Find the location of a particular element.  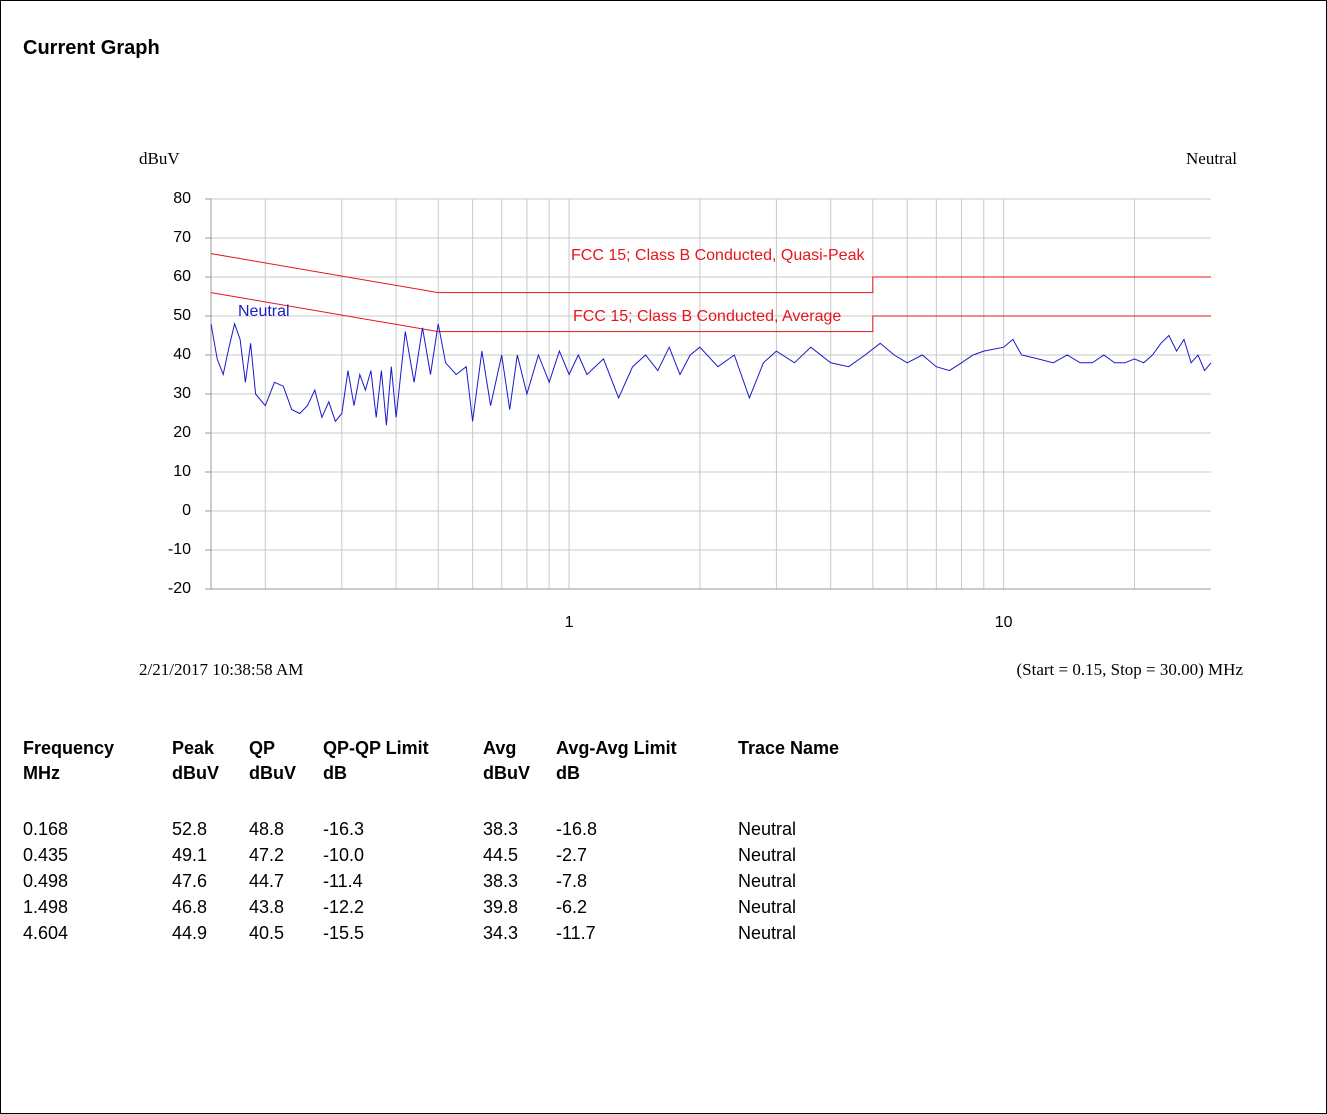

table-cell: -11.4 is located at coordinates (343, 881).